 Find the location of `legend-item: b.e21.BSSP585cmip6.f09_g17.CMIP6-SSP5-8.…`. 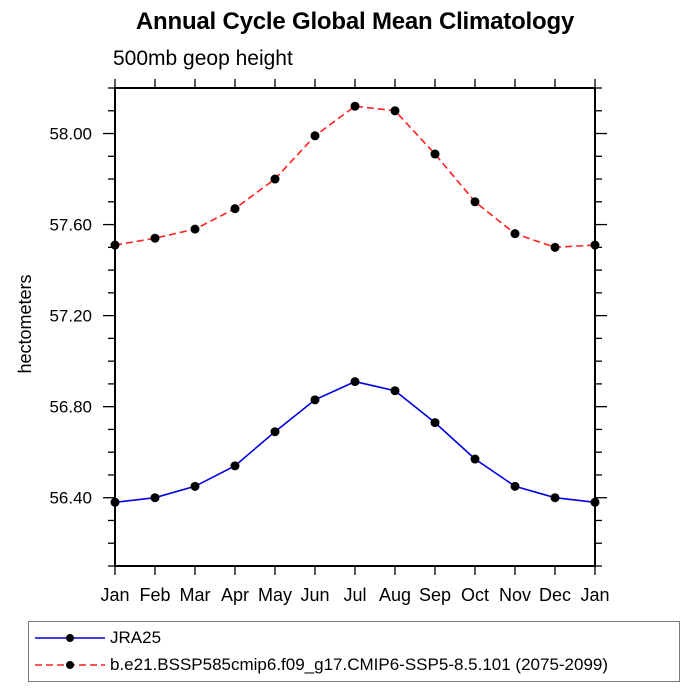

legend-item: b.e21.BSSP585cmip6.f09_g17.CMIP6-SSP5-8.… is located at coordinates (356, 665).